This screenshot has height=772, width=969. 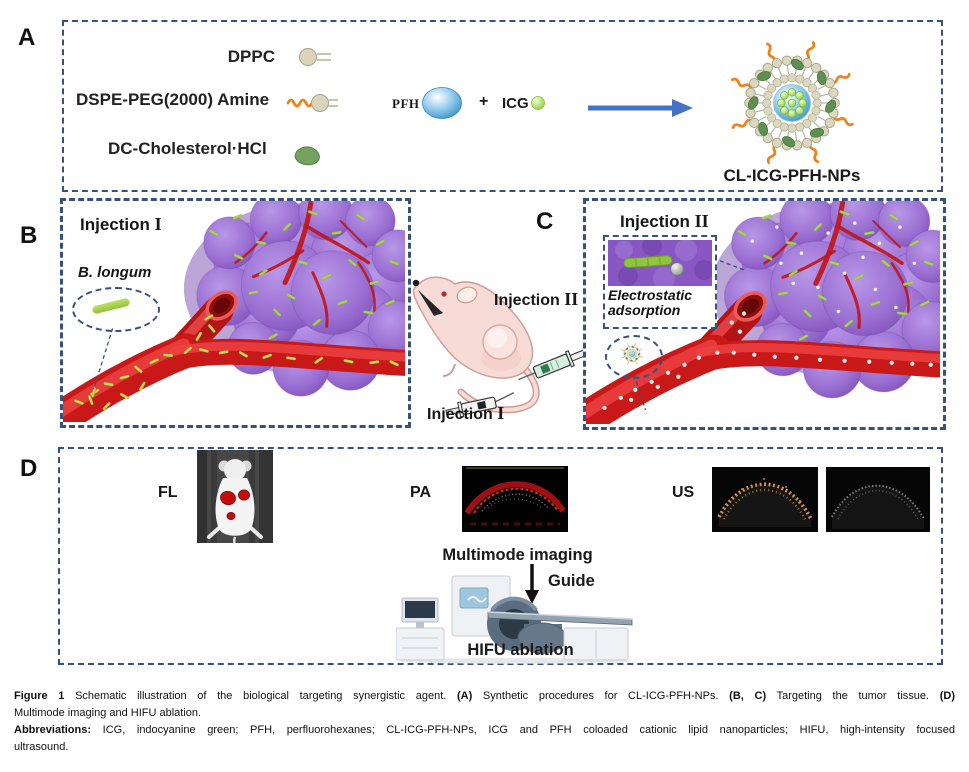 What do you see at coordinates (763, 312) in the screenshot?
I see `tumor-vessel-illustration-c` at bounding box center [763, 312].